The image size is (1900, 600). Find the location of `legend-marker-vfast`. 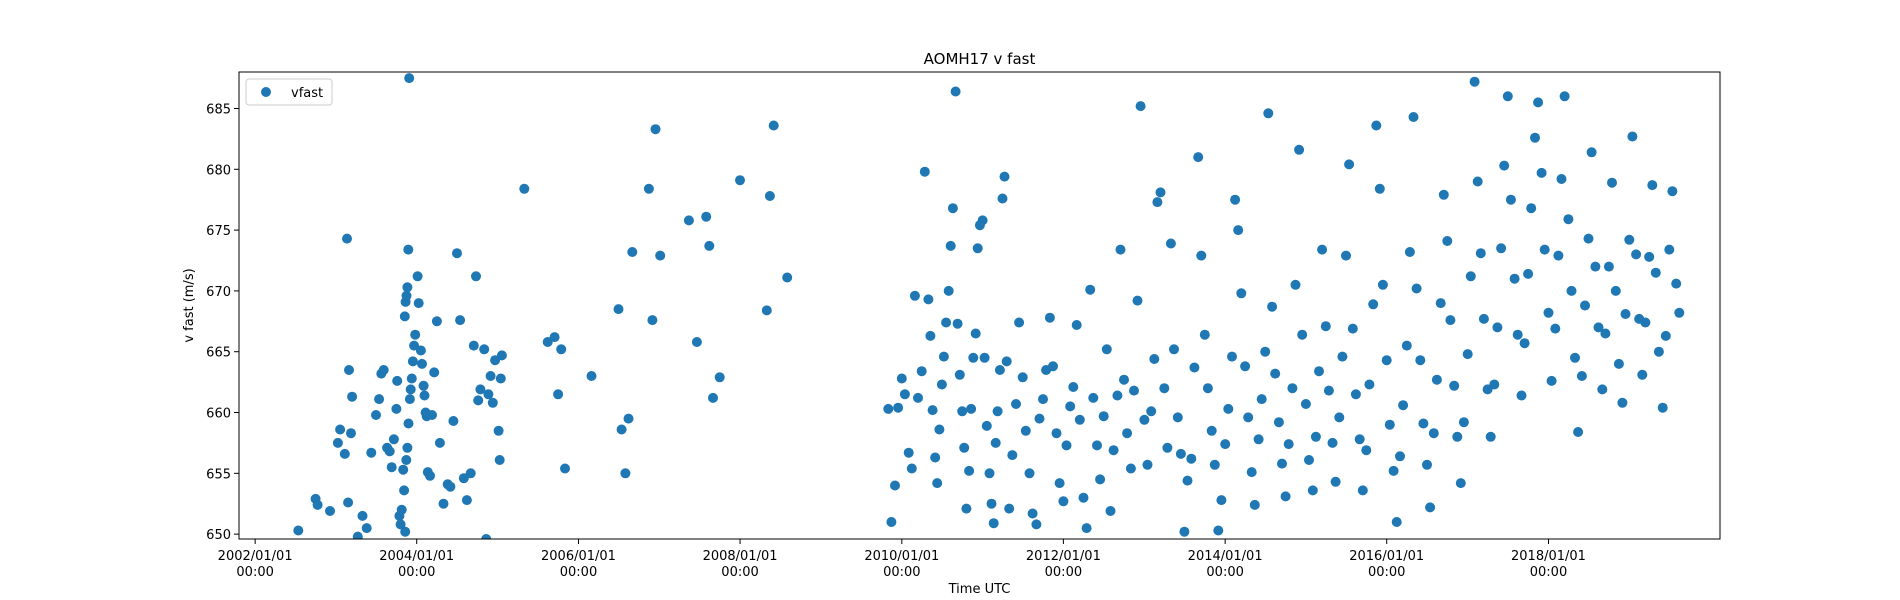

legend-marker-vfast is located at coordinates (266, 92).